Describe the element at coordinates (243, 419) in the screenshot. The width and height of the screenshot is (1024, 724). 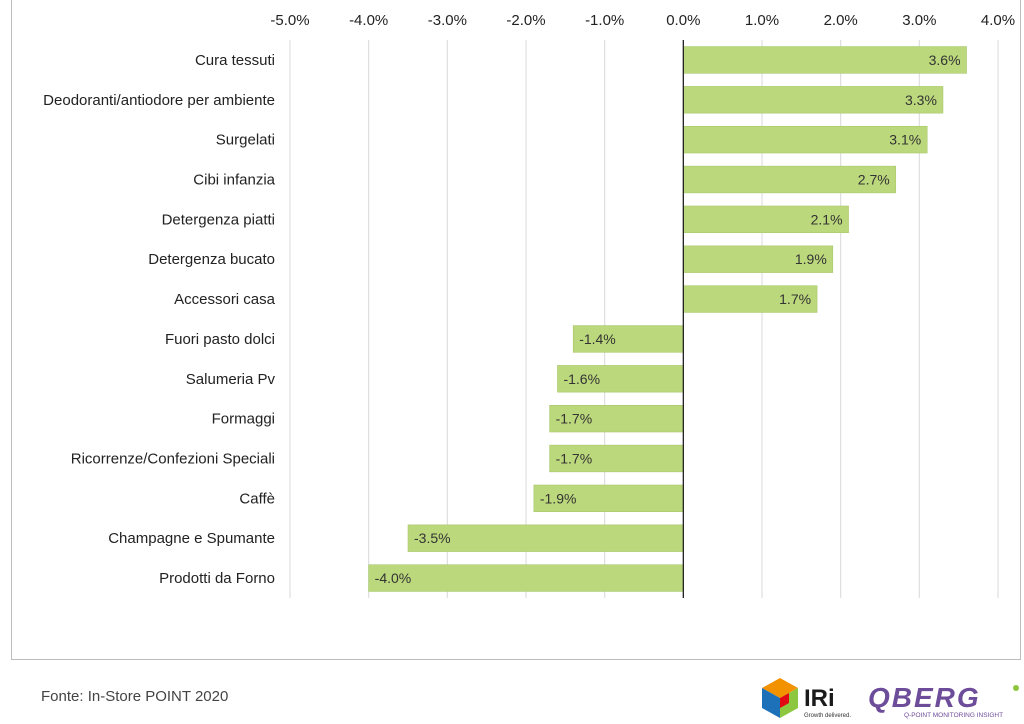
I see `category-label: Formaggi` at that location.